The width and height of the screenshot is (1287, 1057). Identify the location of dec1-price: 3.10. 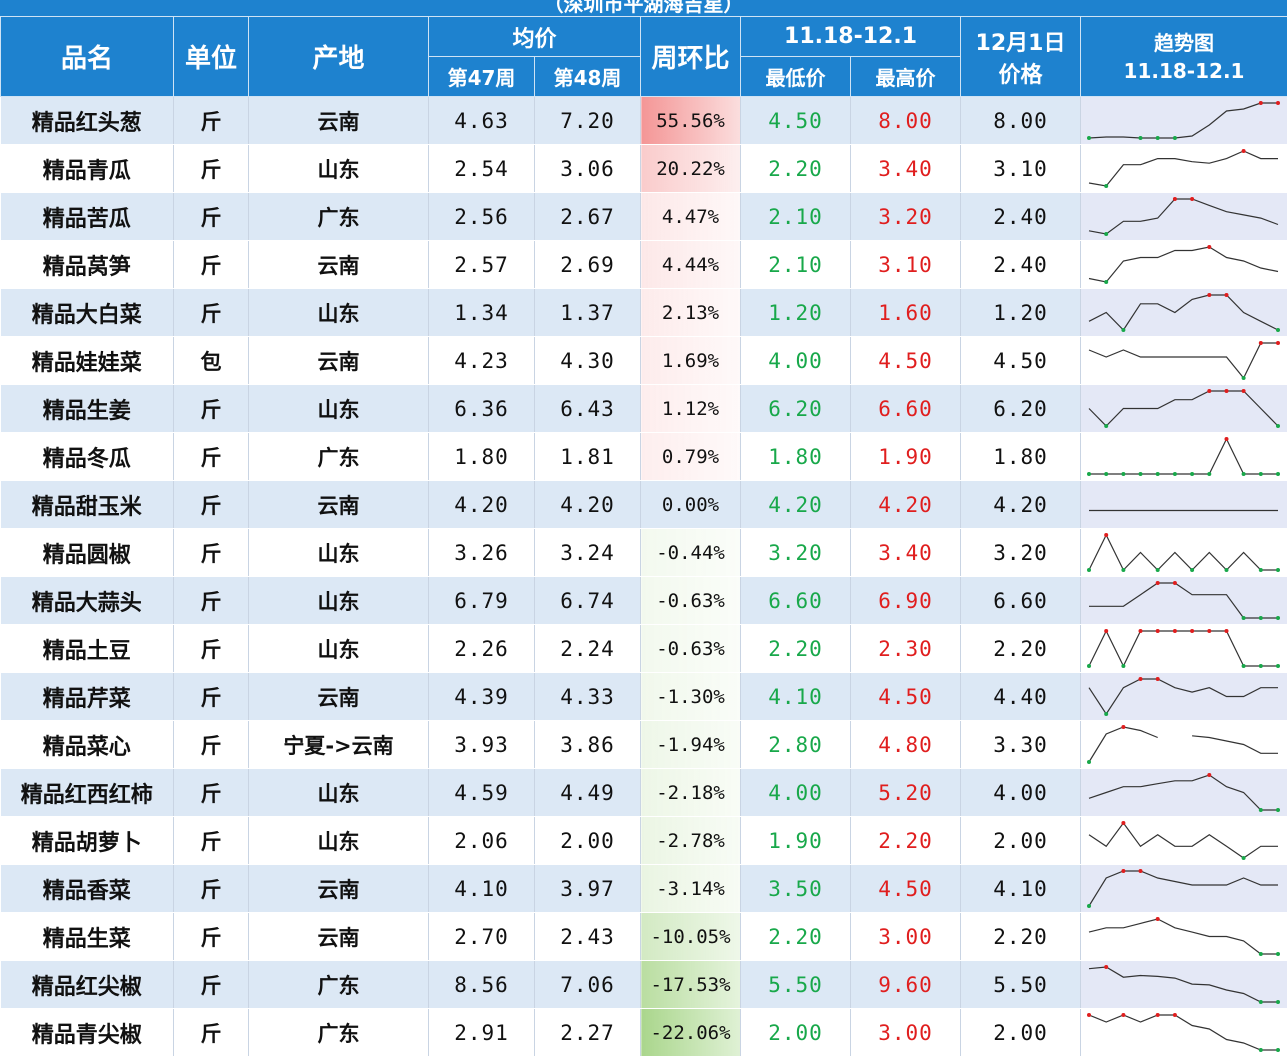
(1021, 168).